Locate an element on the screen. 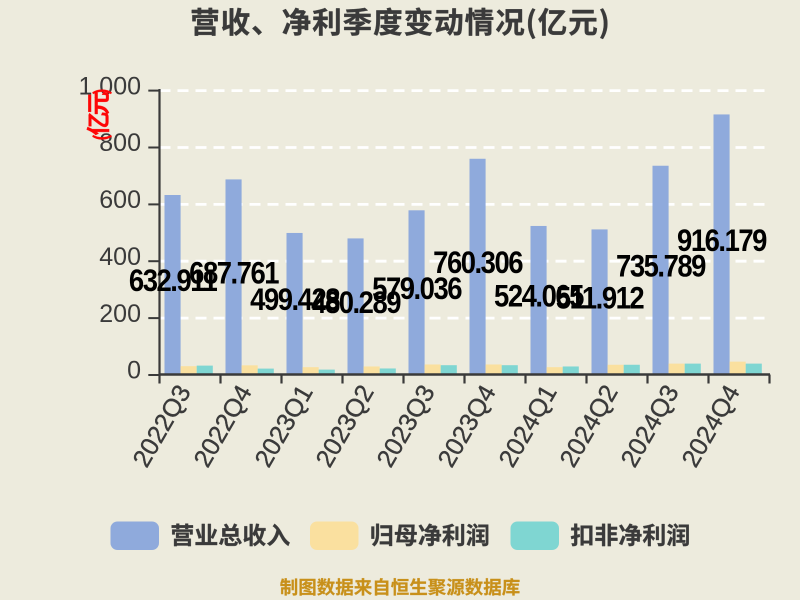 The image size is (800, 600). svg-text: 511.912 is located at coordinates (600, 298).